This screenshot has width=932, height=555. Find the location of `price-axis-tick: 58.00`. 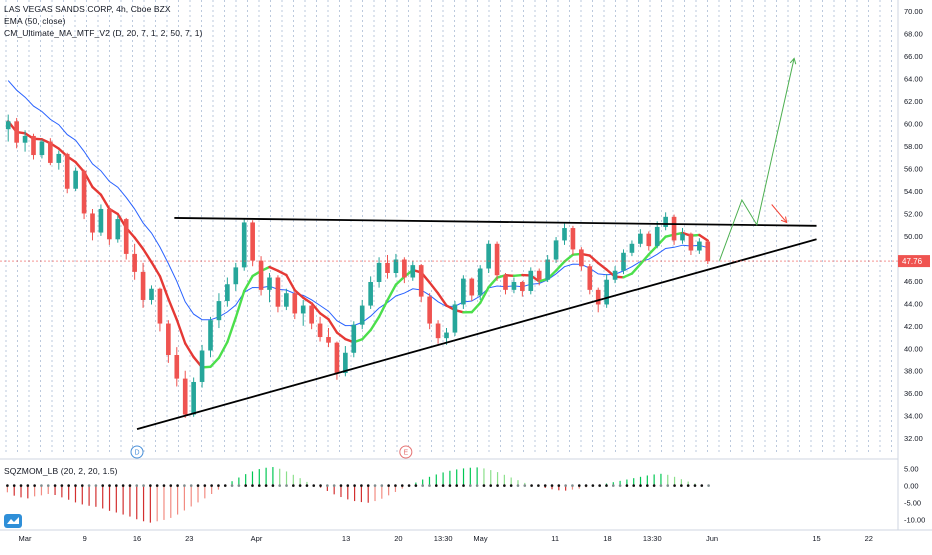

price-axis-tick: 58.00 is located at coordinates (913, 146).